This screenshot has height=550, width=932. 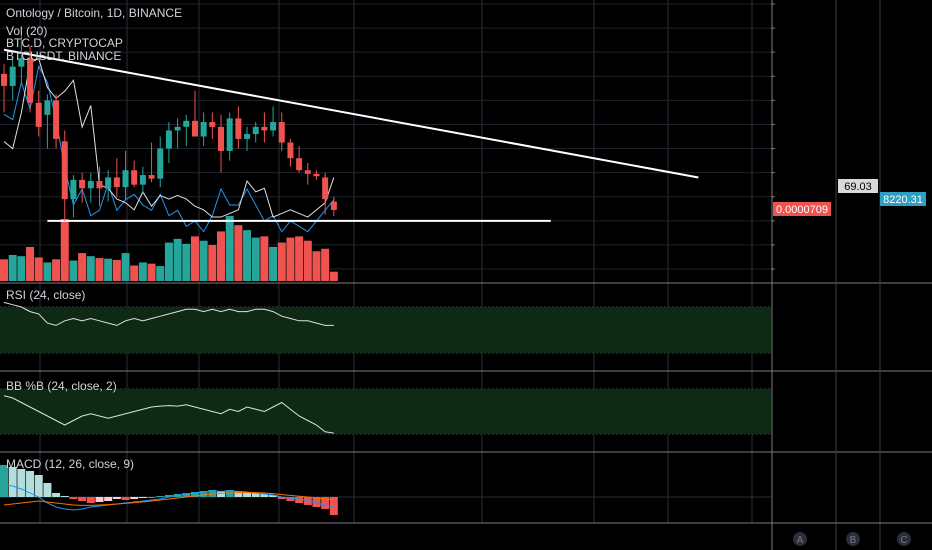 What do you see at coordinates (94, 13) in the screenshot?
I see `main-legend: Ontology / Bitcoin, 1D, BINANCE` at bounding box center [94, 13].